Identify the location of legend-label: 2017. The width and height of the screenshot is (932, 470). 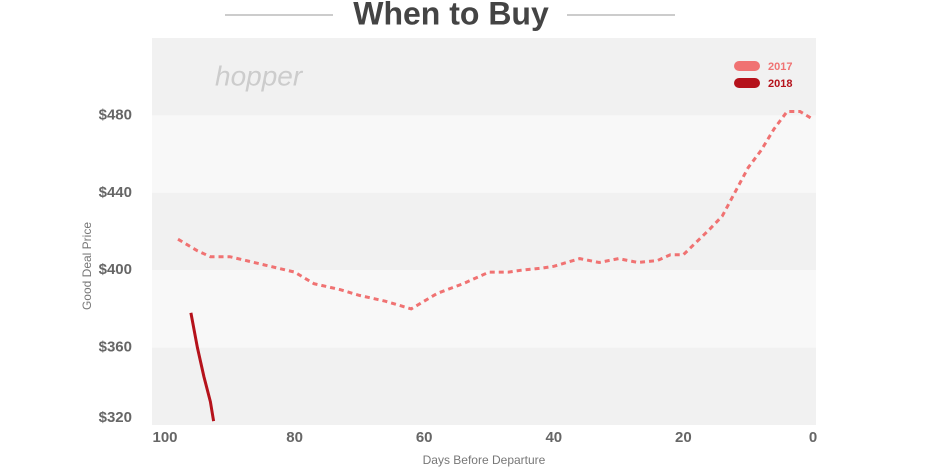
(780, 67).